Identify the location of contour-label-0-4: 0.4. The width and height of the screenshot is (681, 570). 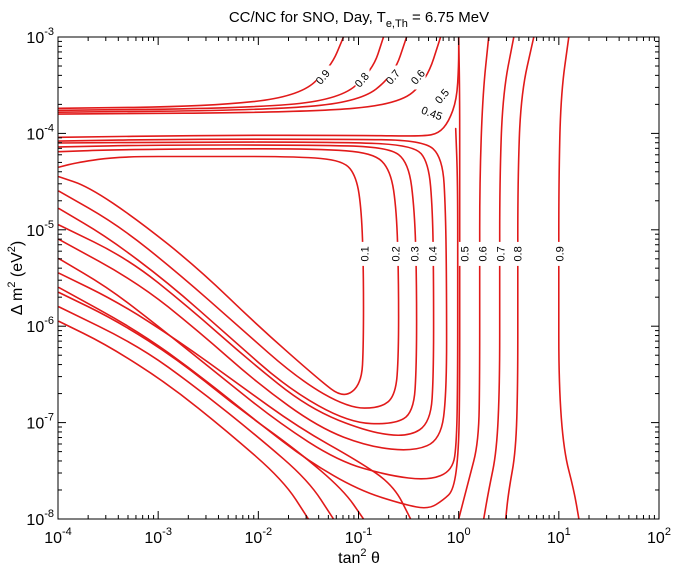
(434, 253).